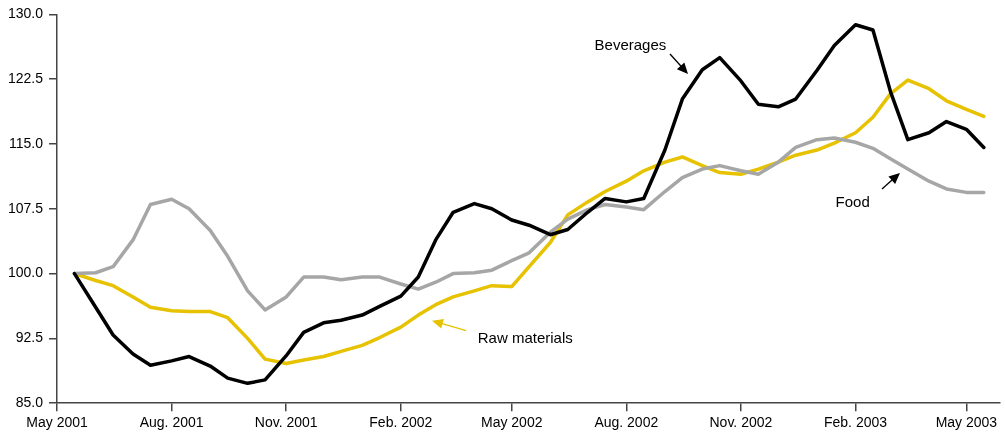 This screenshot has height=438, width=1005. What do you see at coordinates (741, 422) in the screenshot?
I see `x-tick-label: Nov. 2002` at bounding box center [741, 422].